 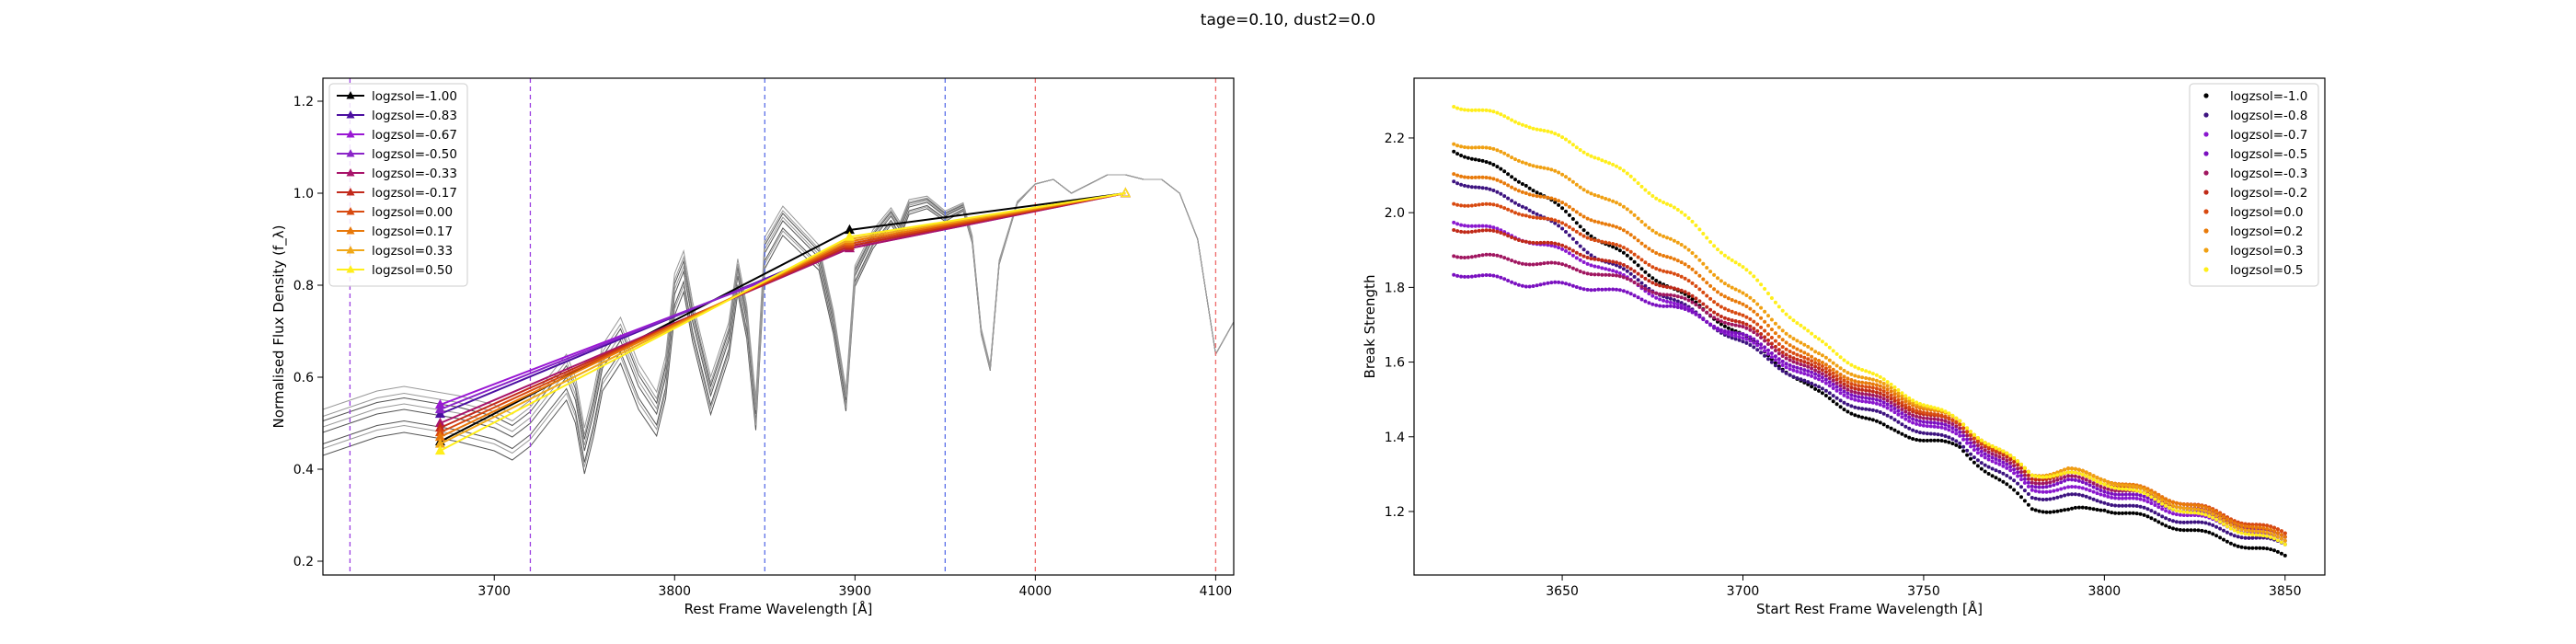 What do you see at coordinates (1125, 192) in the screenshot?
I see `series-marker` at bounding box center [1125, 192].